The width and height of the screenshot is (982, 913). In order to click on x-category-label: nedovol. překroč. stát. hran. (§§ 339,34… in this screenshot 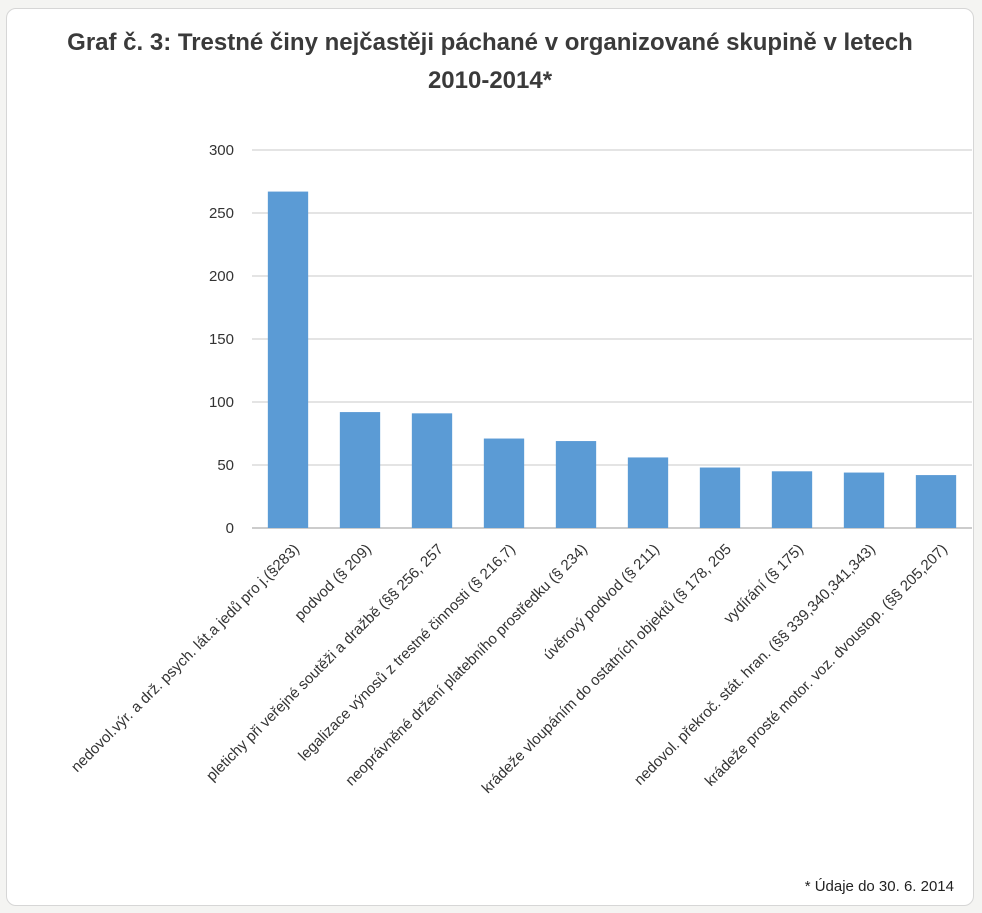, I will do `click(755, 665)`.